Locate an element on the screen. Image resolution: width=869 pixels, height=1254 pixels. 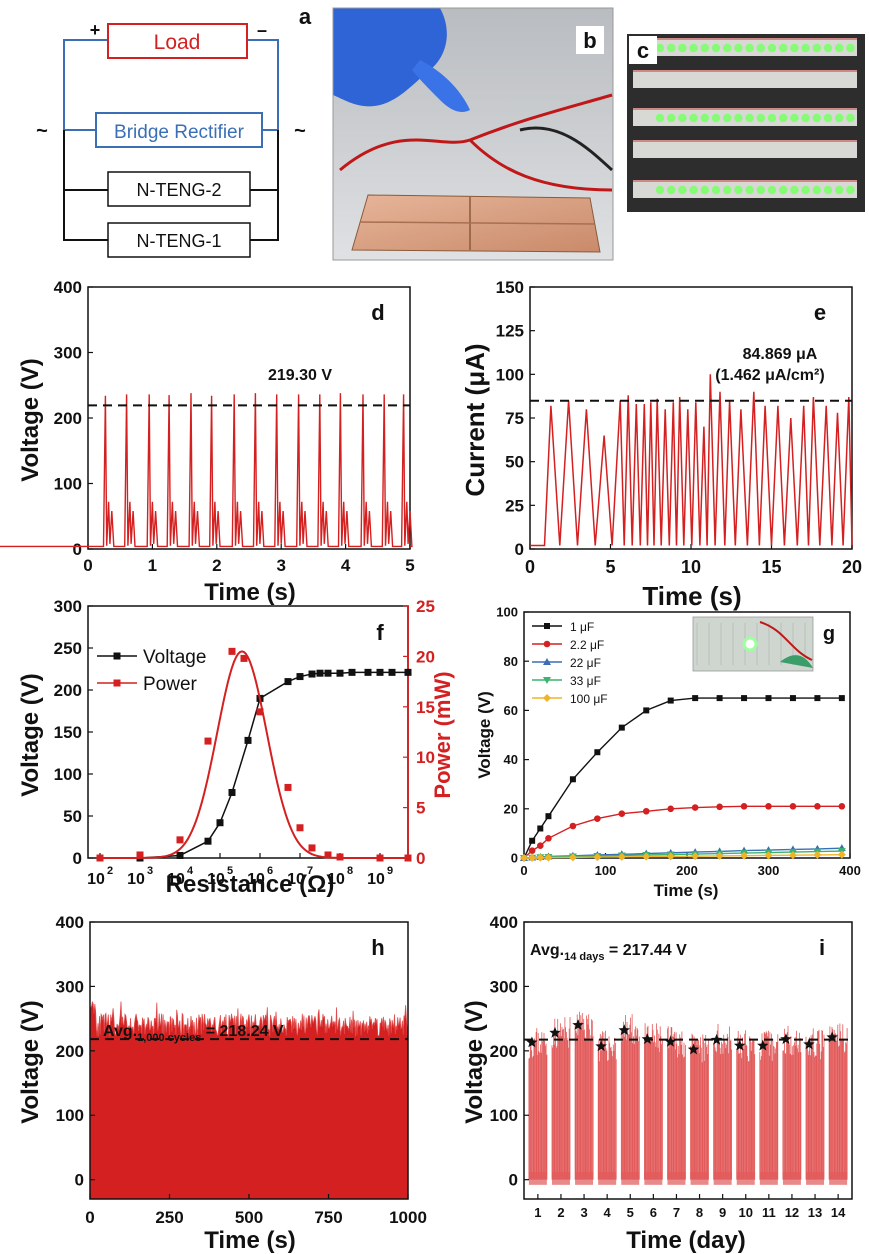
x-tick-label: 8 is located at coordinates (699, 1212).